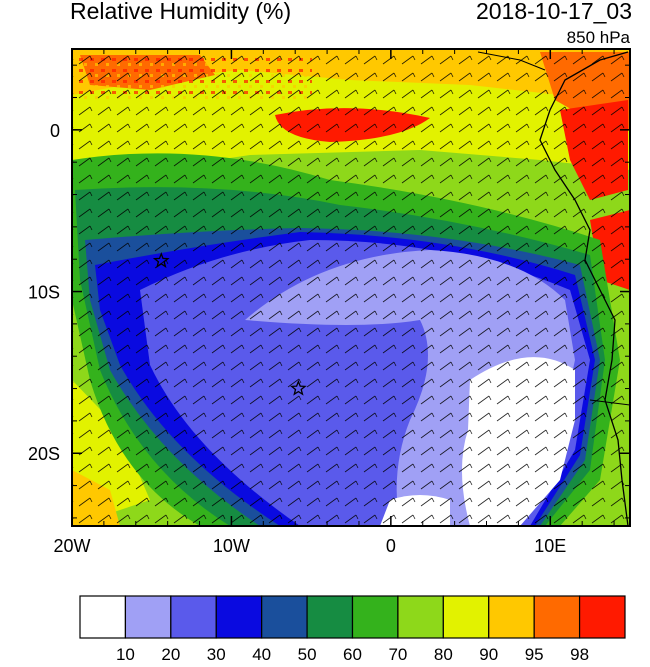  I want to click on location-markers, so click(229, 323).